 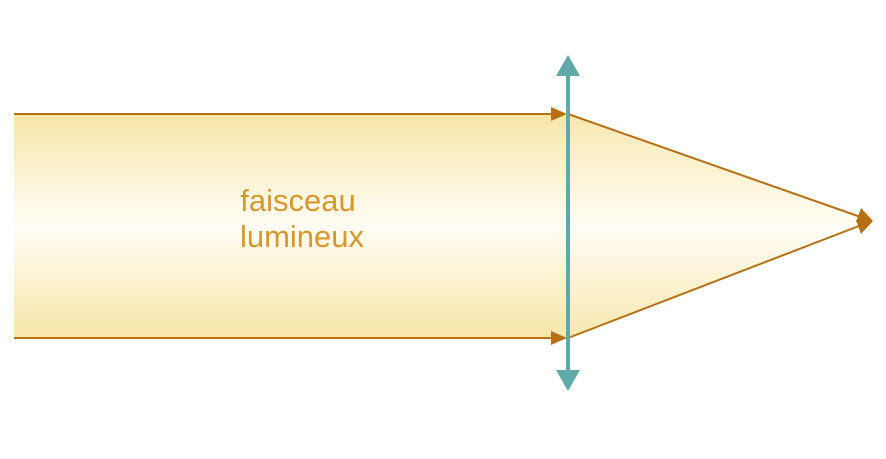 I want to click on upper-refracted-arrowhead, so click(x=864, y=215).